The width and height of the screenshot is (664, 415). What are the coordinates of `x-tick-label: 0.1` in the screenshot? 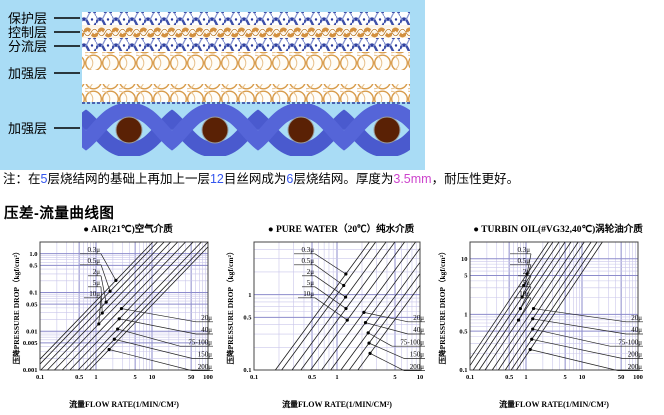 It's located at (40, 377).